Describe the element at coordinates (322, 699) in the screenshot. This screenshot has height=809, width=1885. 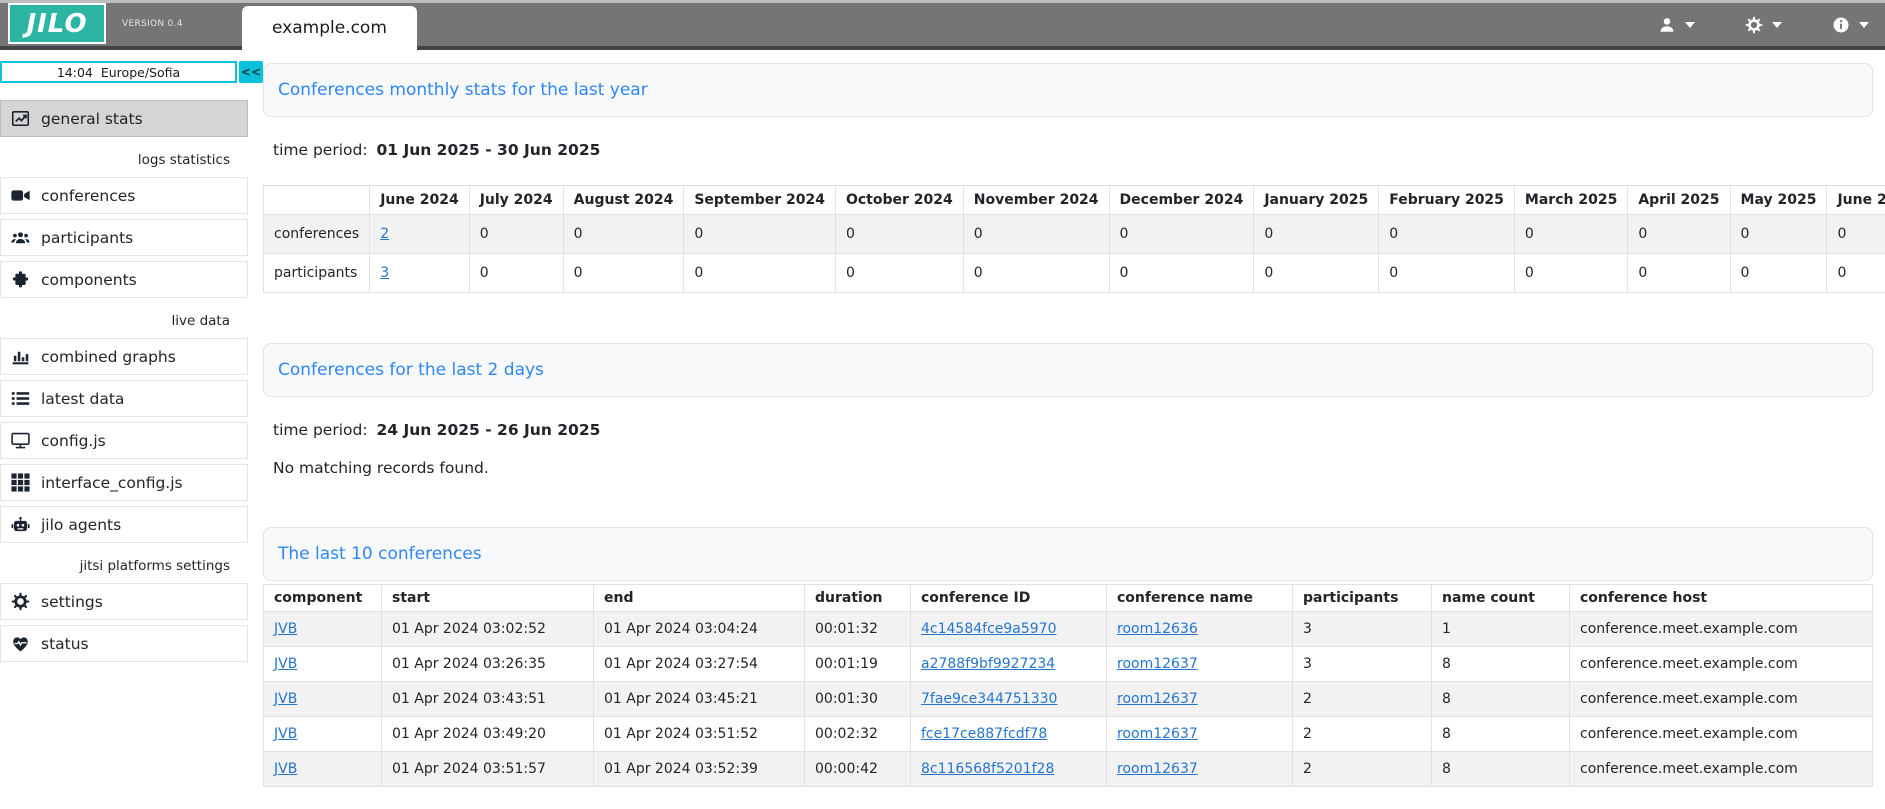
I see `cell: JVB` at that location.